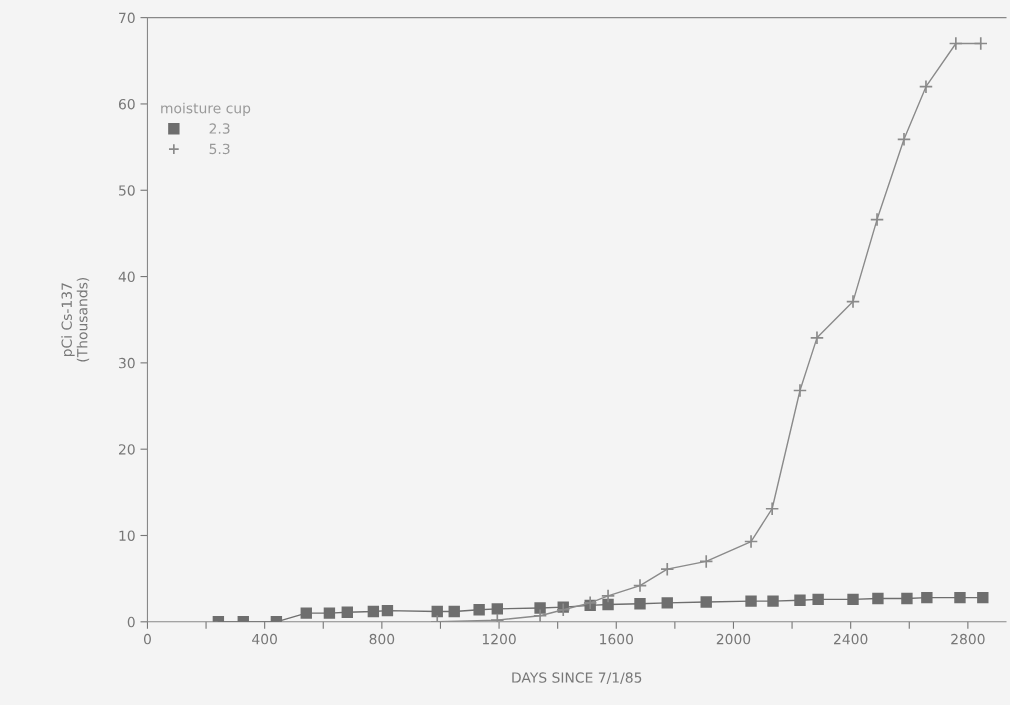  Describe the element at coordinates (851, 639) in the screenshot. I see `x-tick-label: 2400` at that location.